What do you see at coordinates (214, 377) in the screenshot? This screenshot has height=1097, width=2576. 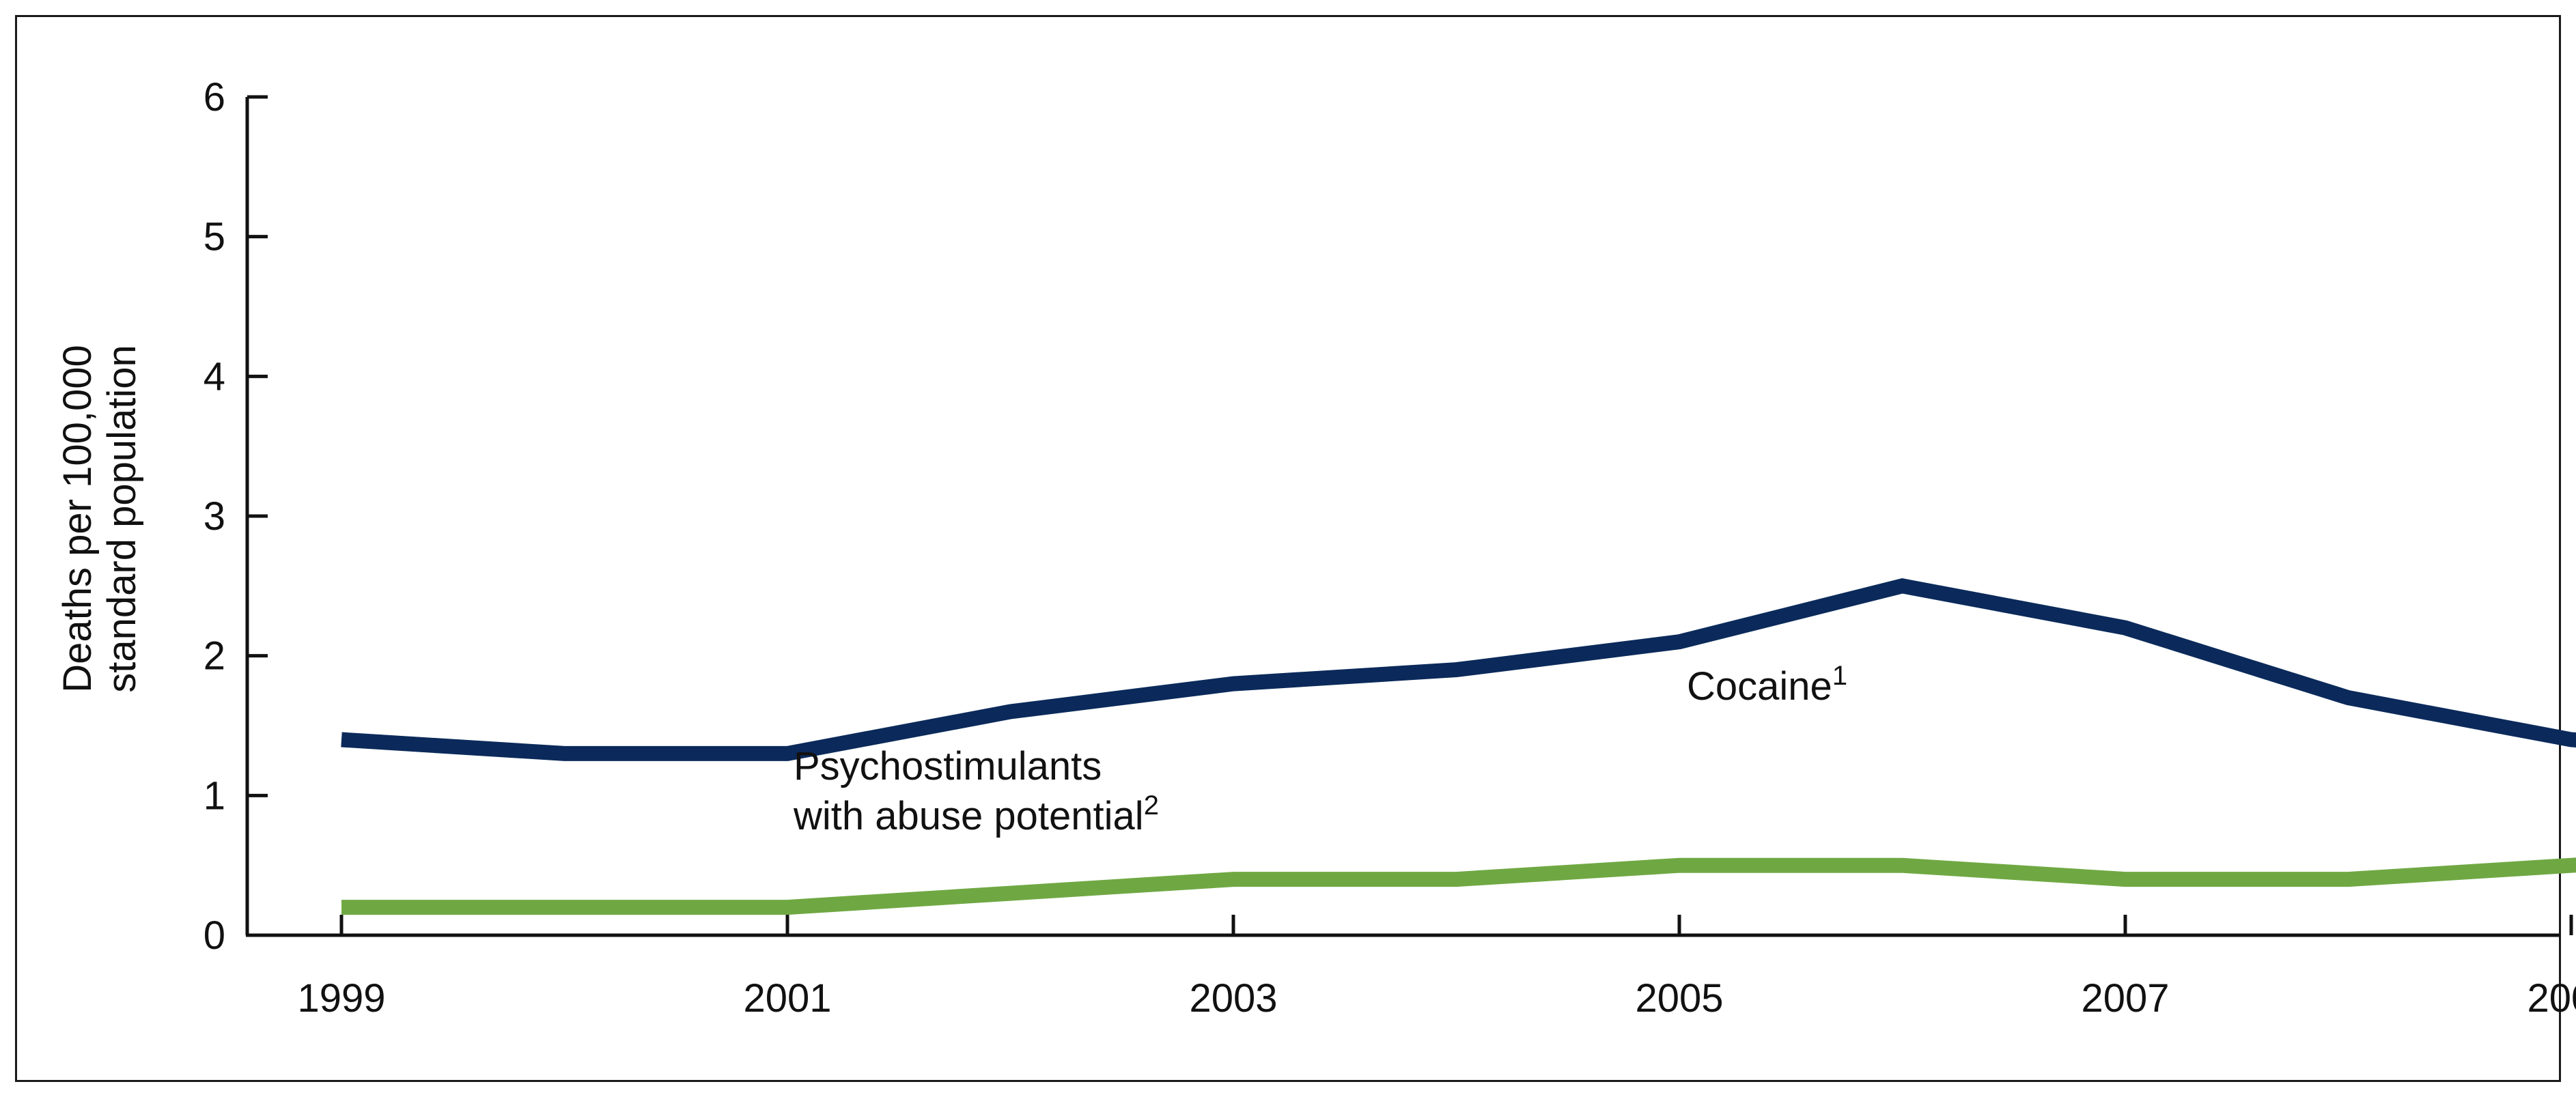 I see `y-tick-label: 4` at bounding box center [214, 377].